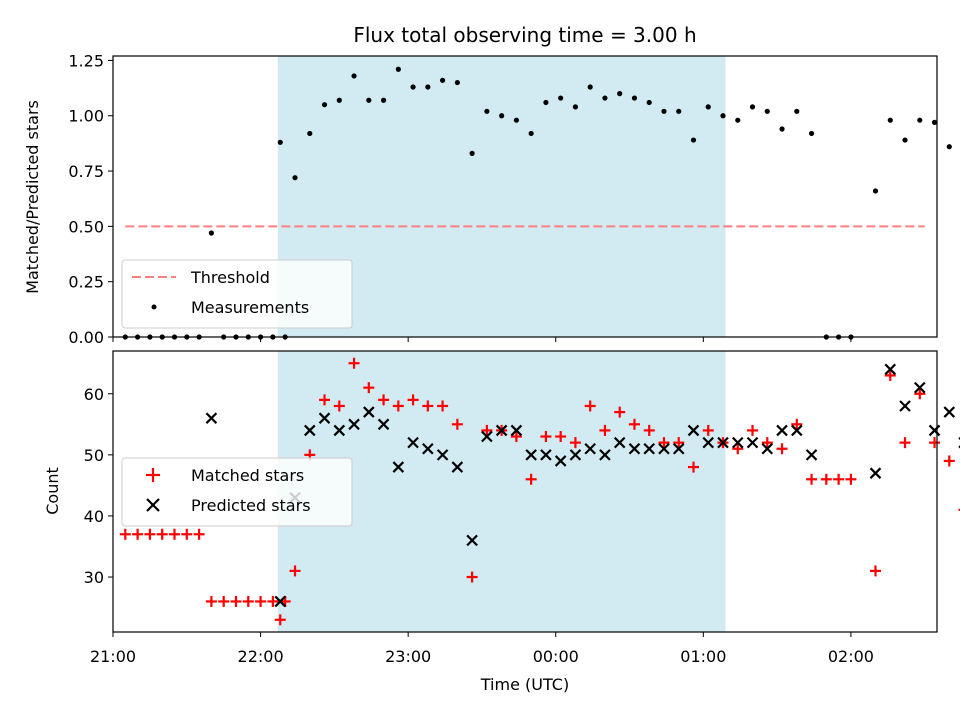 The height and width of the screenshot is (720, 960). What do you see at coordinates (524, 684) in the screenshot?
I see `x-axis-label: Time (UTC)` at bounding box center [524, 684].